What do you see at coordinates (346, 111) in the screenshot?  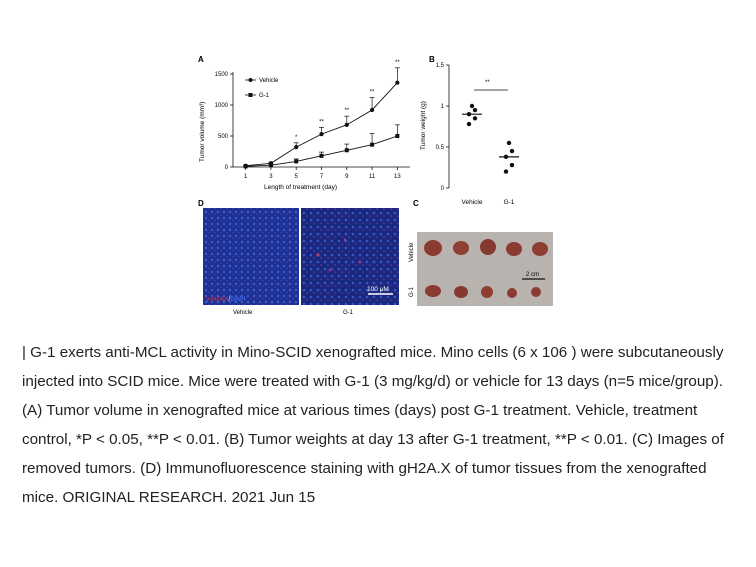 I see `significance-4: **` at bounding box center [346, 111].